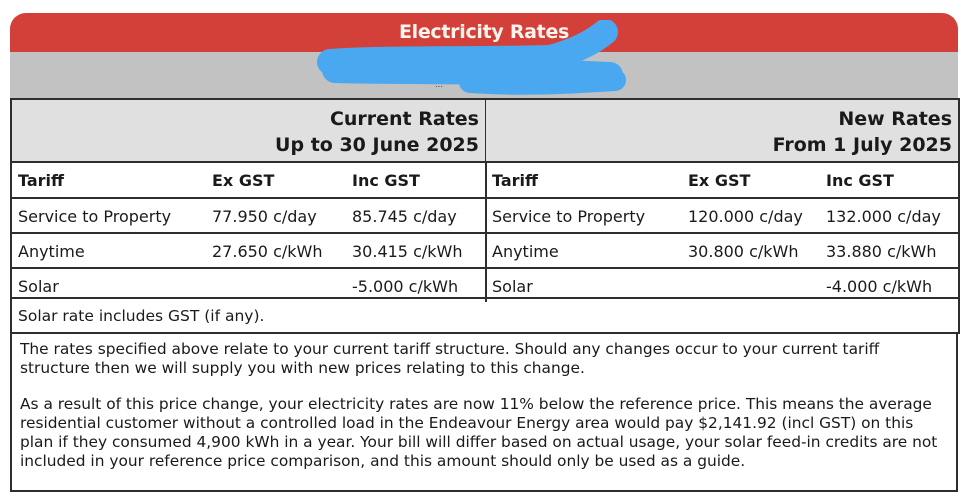 This screenshot has width=966, height=500. I want to click on ex-gst-value: 77.950 c/day, so click(264, 216).